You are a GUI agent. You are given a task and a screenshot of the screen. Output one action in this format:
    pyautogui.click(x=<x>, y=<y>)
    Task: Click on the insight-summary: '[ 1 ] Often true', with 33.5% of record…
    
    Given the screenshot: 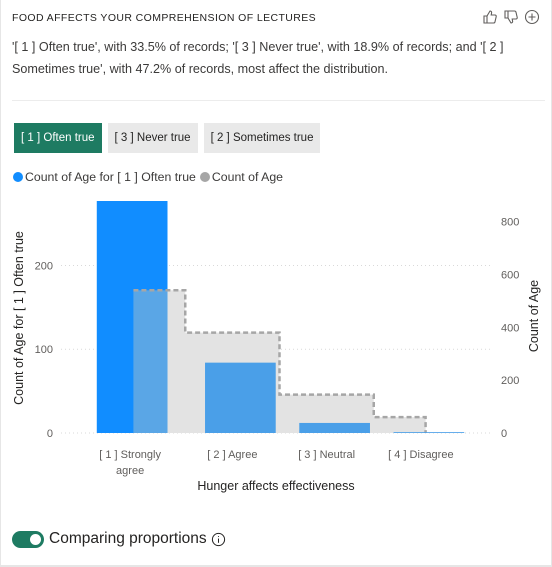 What is the action you would take?
    pyautogui.click(x=258, y=58)
    